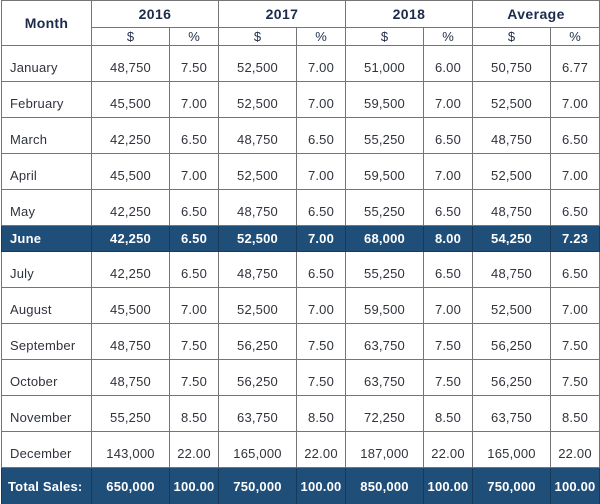 The height and width of the screenshot is (504, 600). What do you see at coordinates (46, 449) in the screenshot?
I see `month-cell: December` at bounding box center [46, 449].